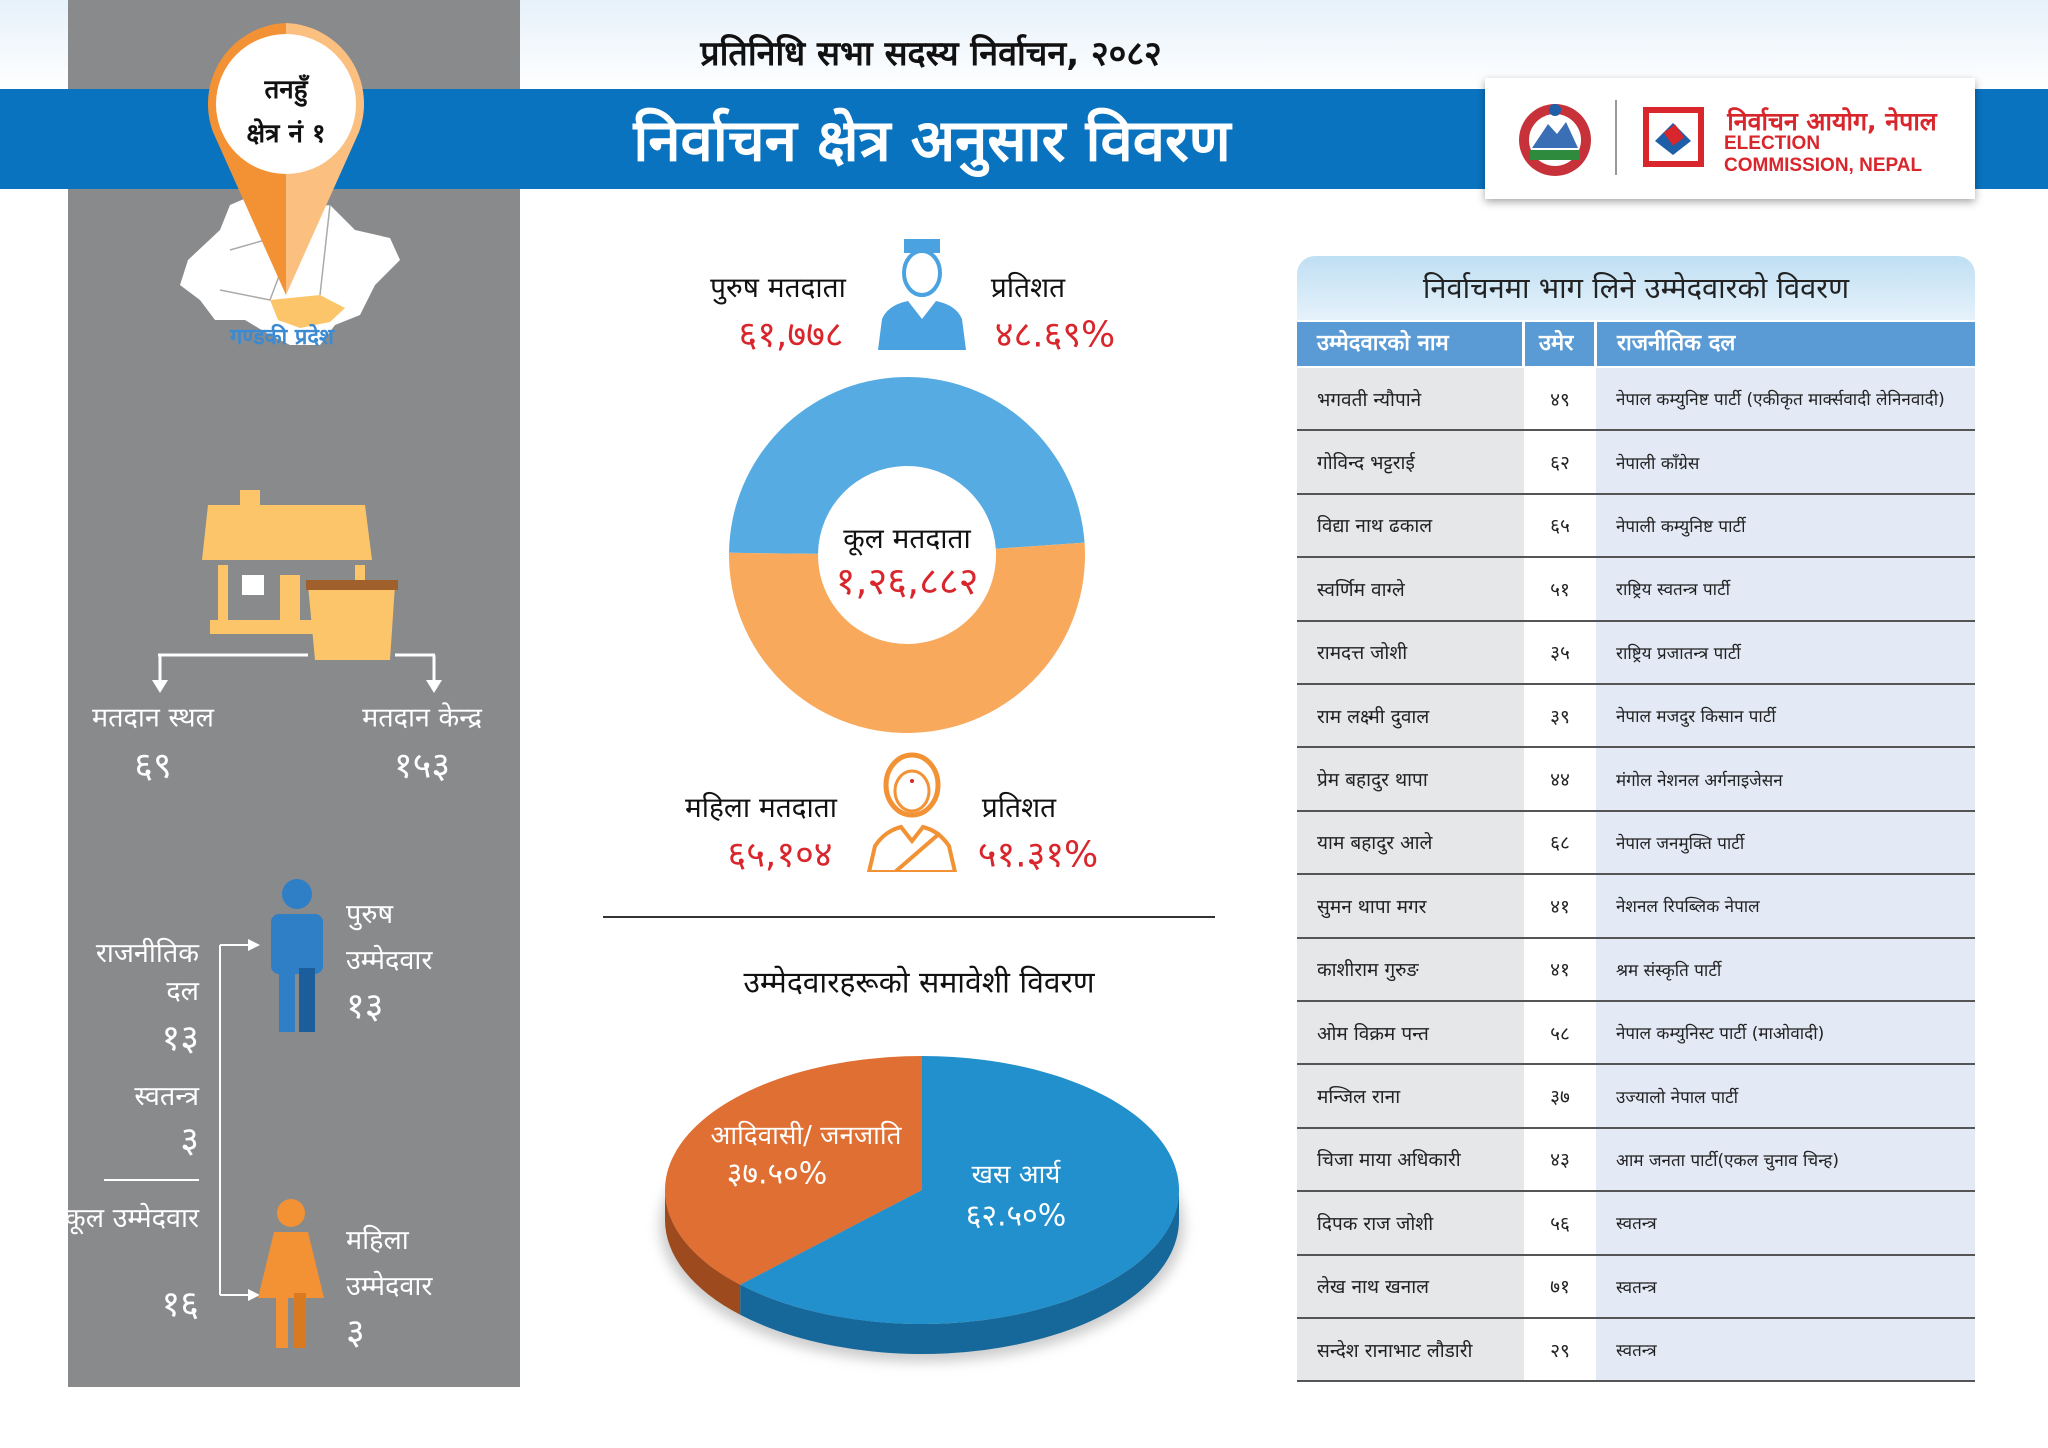  I want to click on polling-centers-label: मतदान केन्द्र, so click(422, 718).